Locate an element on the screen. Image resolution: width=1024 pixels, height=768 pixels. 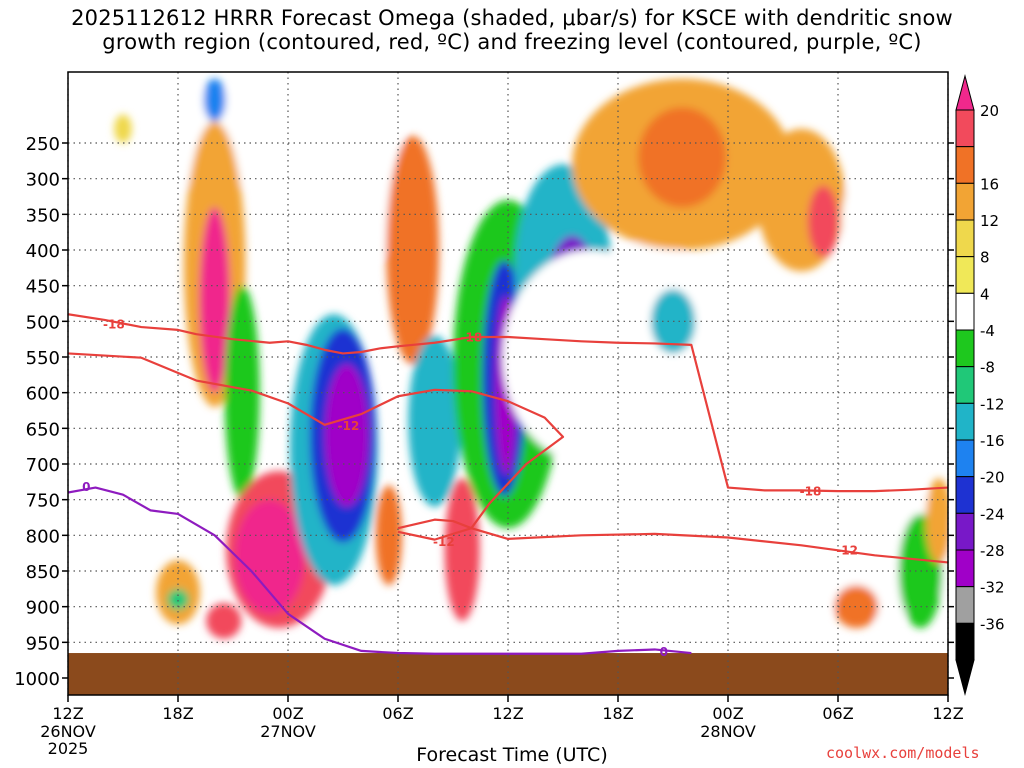
freezing-level-contour is located at coordinates (380, 570).